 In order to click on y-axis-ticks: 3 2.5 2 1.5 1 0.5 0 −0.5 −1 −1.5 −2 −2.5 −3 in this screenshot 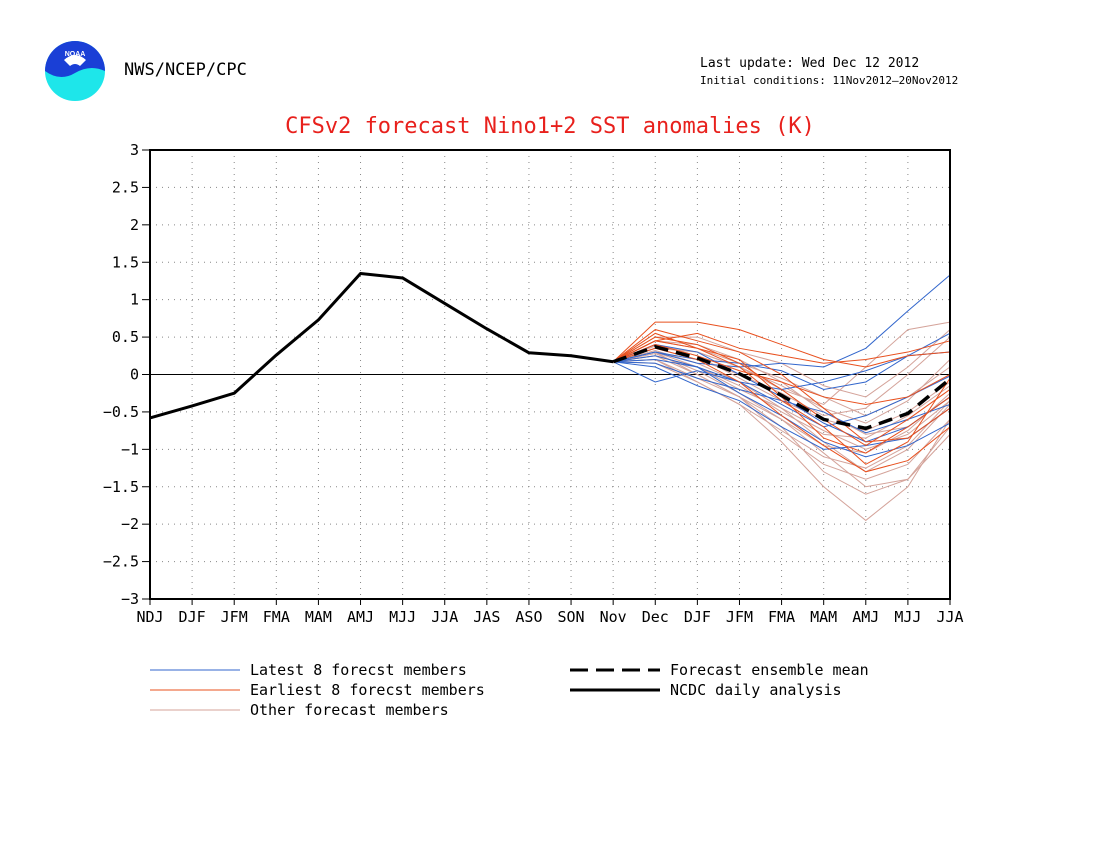, I will do `click(126, 374)`.